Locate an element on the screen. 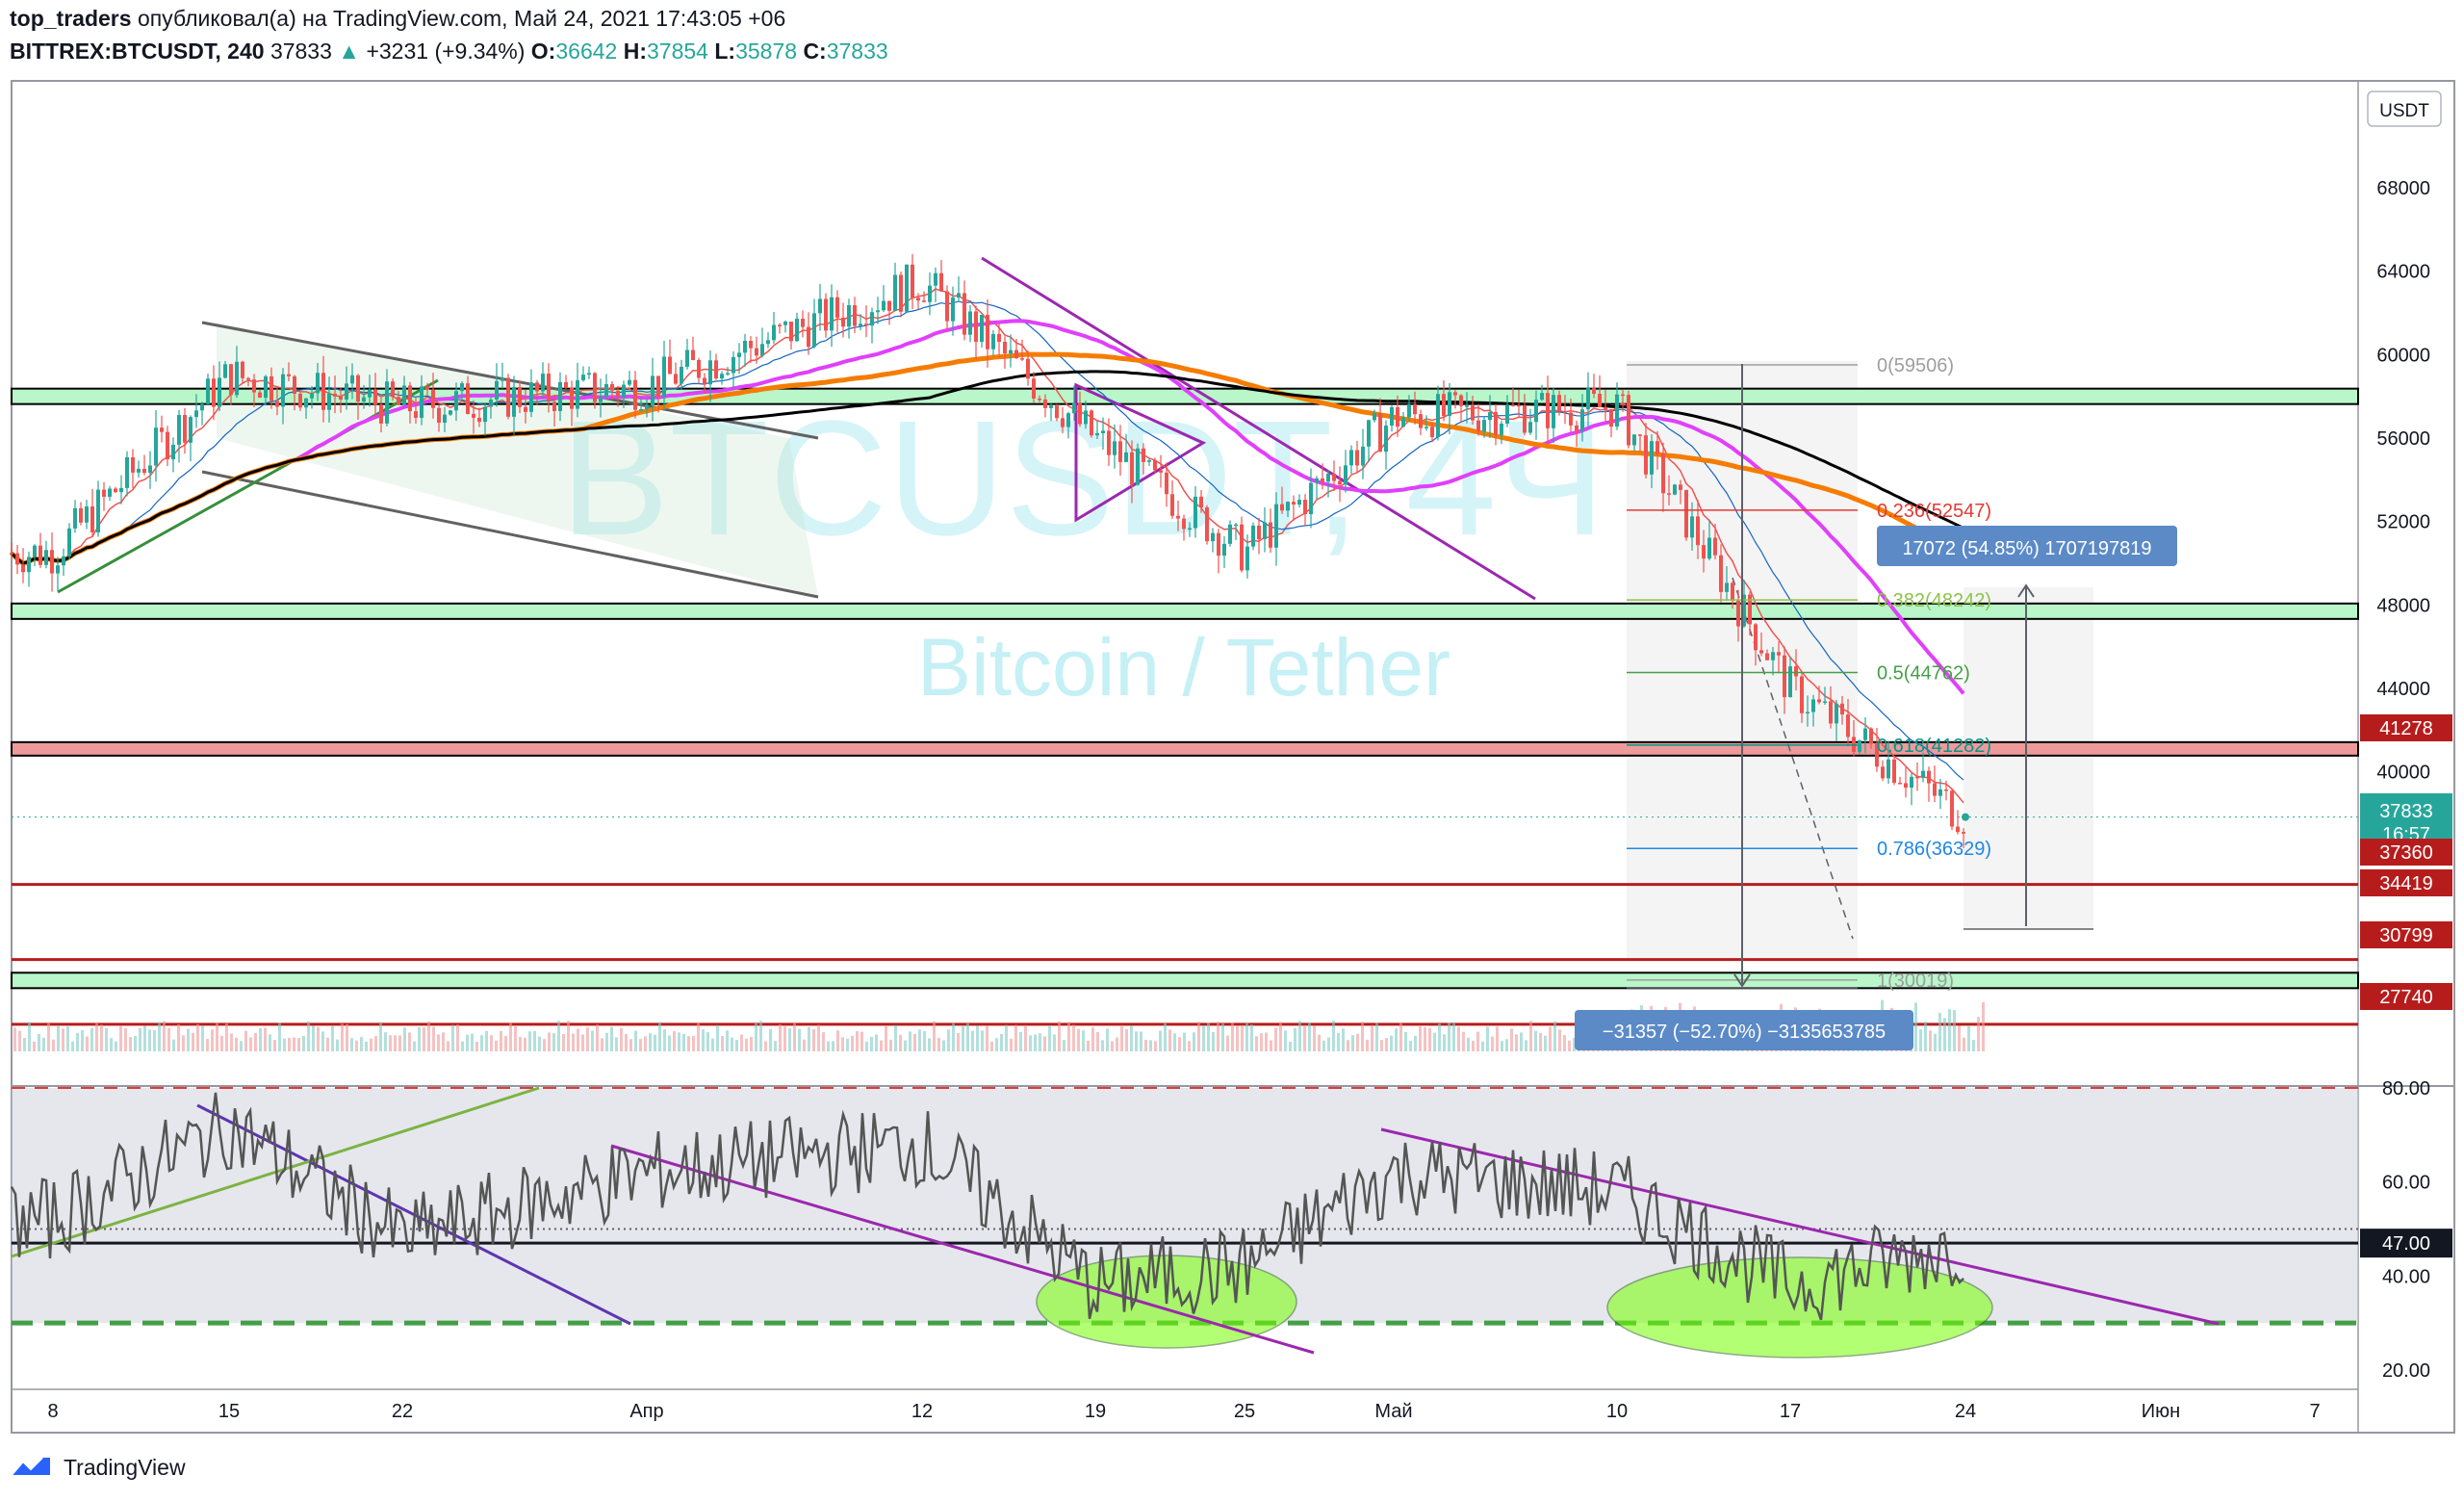 Image resolution: width=2464 pixels, height=1501 pixels. close-label: C: is located at coordinates (815, 51).